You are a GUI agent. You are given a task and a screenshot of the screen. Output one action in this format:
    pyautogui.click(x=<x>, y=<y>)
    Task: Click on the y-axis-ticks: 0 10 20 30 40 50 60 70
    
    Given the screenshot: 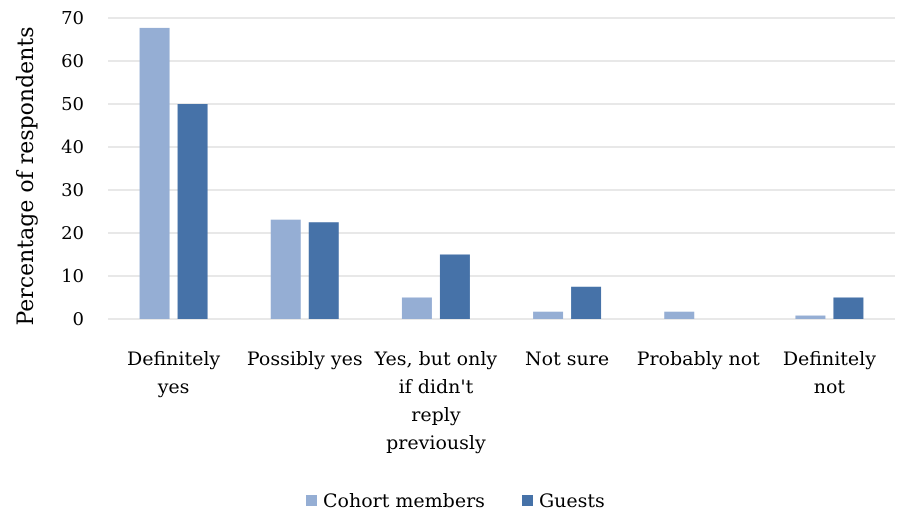 What is the action you would take?
    pyautogui.click(x=72, y=169)
    